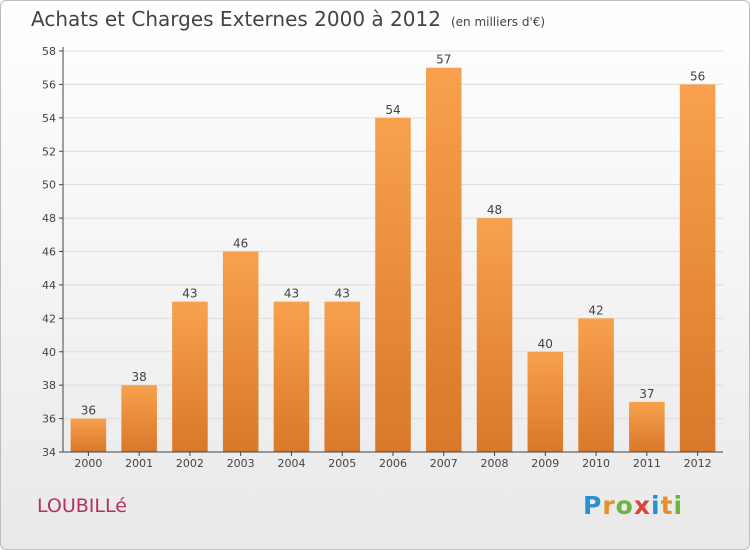  What do you see at coordinates (609, 505) in the screenshot?
I see `logo-letter: r` at bounding box center [609, 505].